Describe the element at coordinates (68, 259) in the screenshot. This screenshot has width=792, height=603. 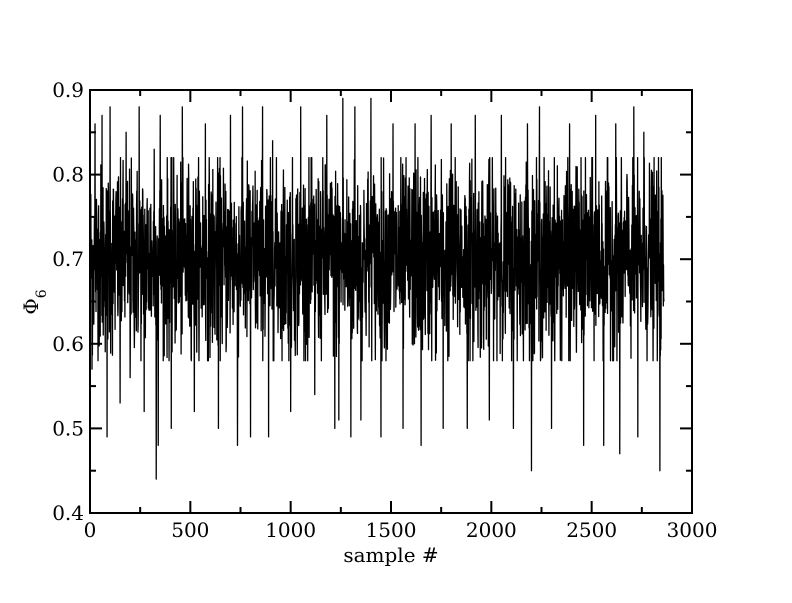
I see `y-tick-label: 0.7` at that location.